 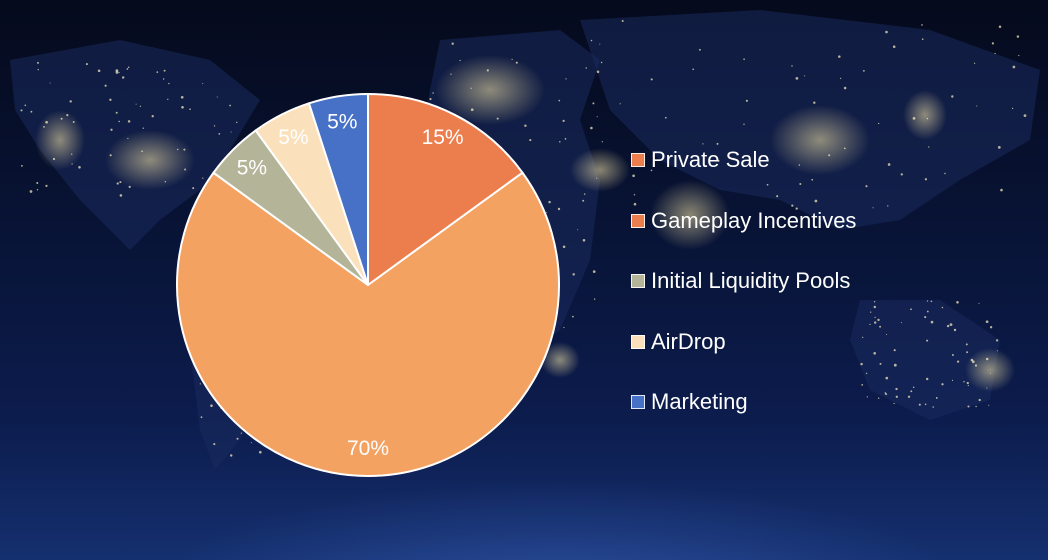 What do you see at coordinates (743, 160) in the screenshot?
I see `legend-item-private-sale: Private Sale` at bounding box center [743, 160].